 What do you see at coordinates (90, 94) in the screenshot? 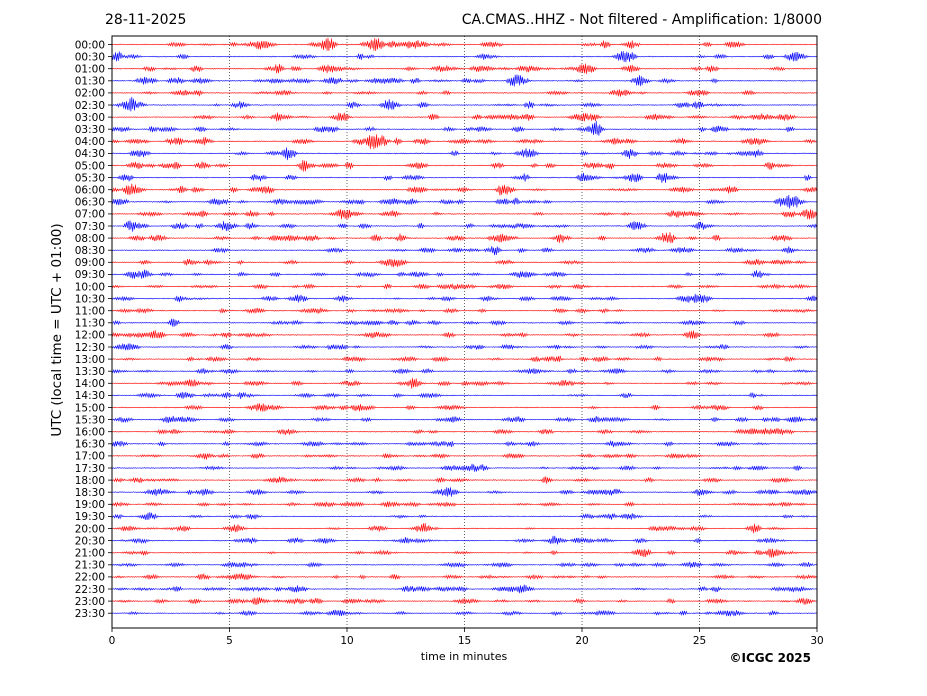
I see `y-tick-label: 02:00` at bounding box center [90, 94].